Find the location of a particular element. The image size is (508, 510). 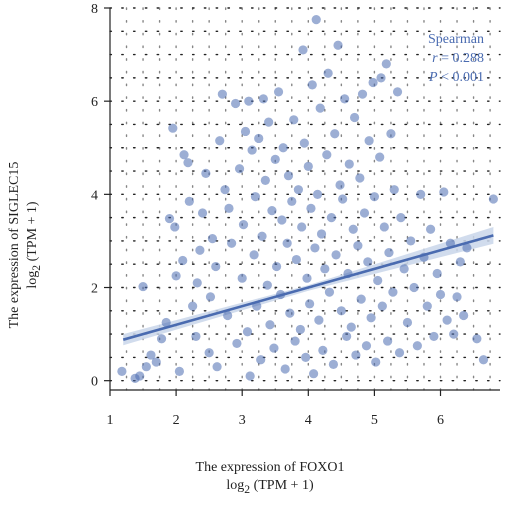

y-tick-label: 8 is located at coordinates (94, 9).